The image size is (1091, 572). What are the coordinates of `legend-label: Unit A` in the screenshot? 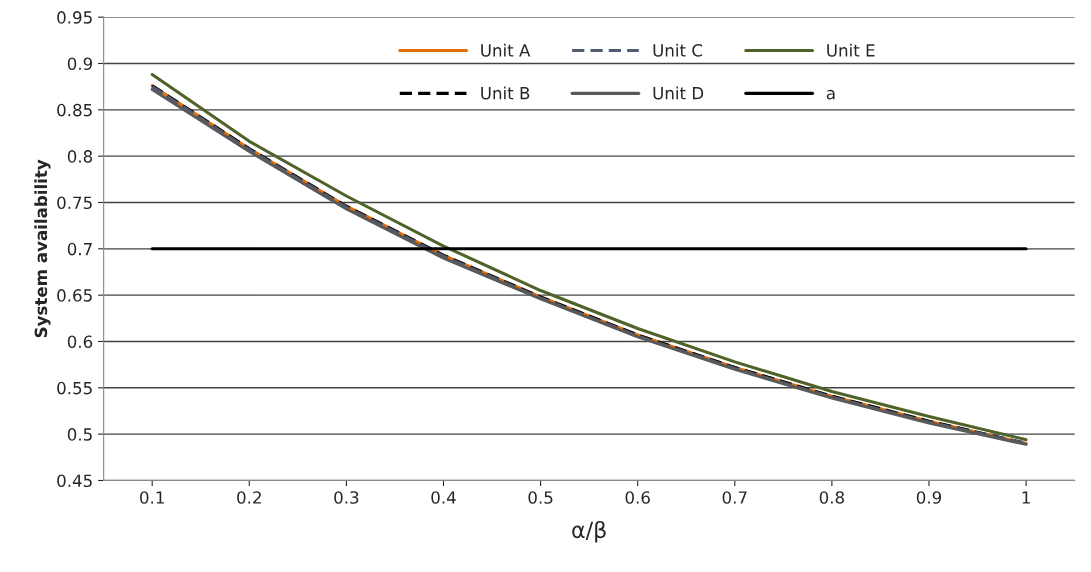 It's located at (506, 50).